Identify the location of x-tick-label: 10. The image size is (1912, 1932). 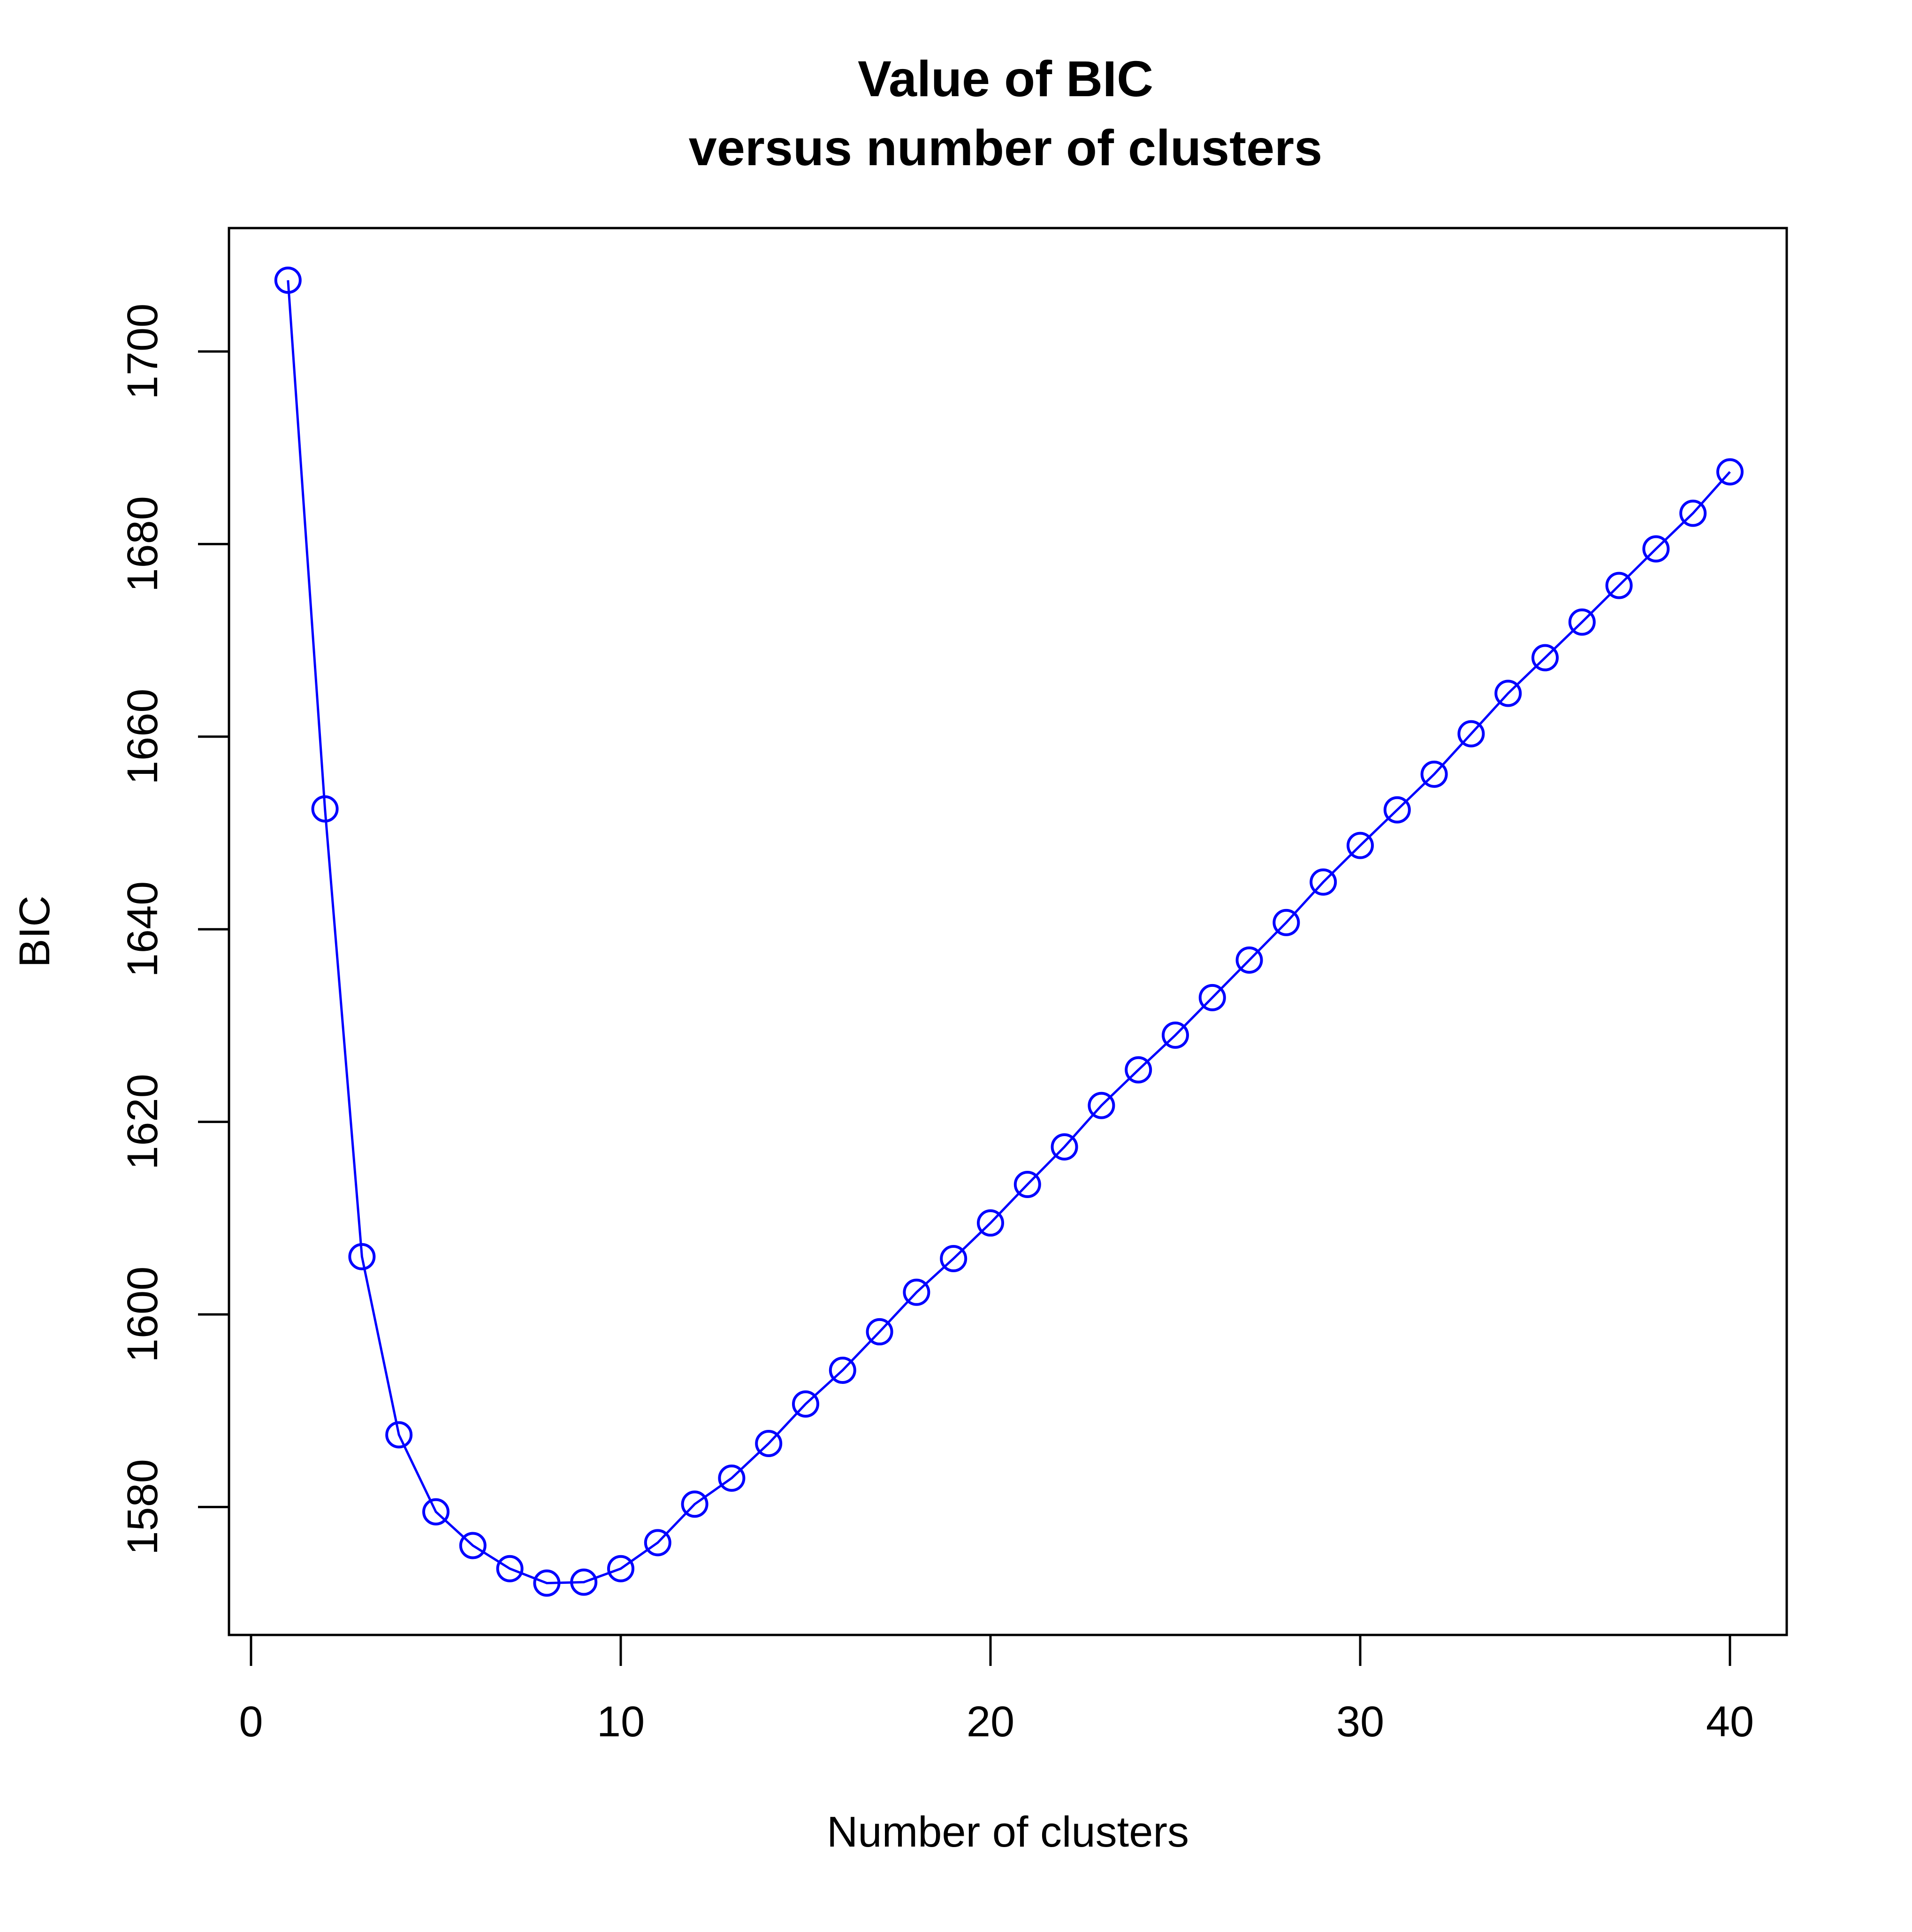
(621, 1722).